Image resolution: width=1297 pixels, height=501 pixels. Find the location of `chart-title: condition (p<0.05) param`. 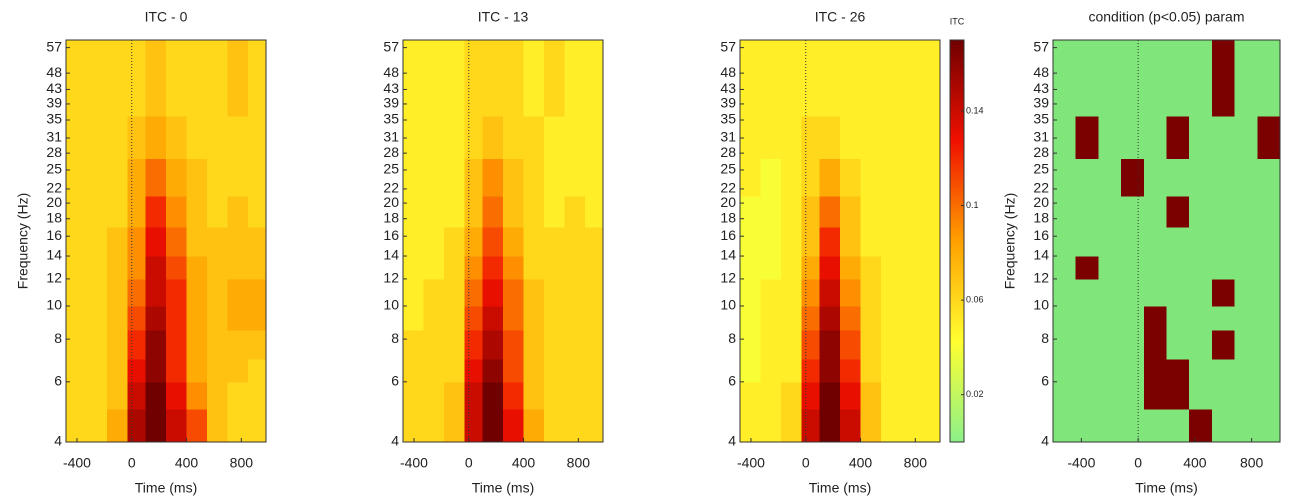

chart-title: condition (p<0.05) param is located at coordinates (1166, 17).